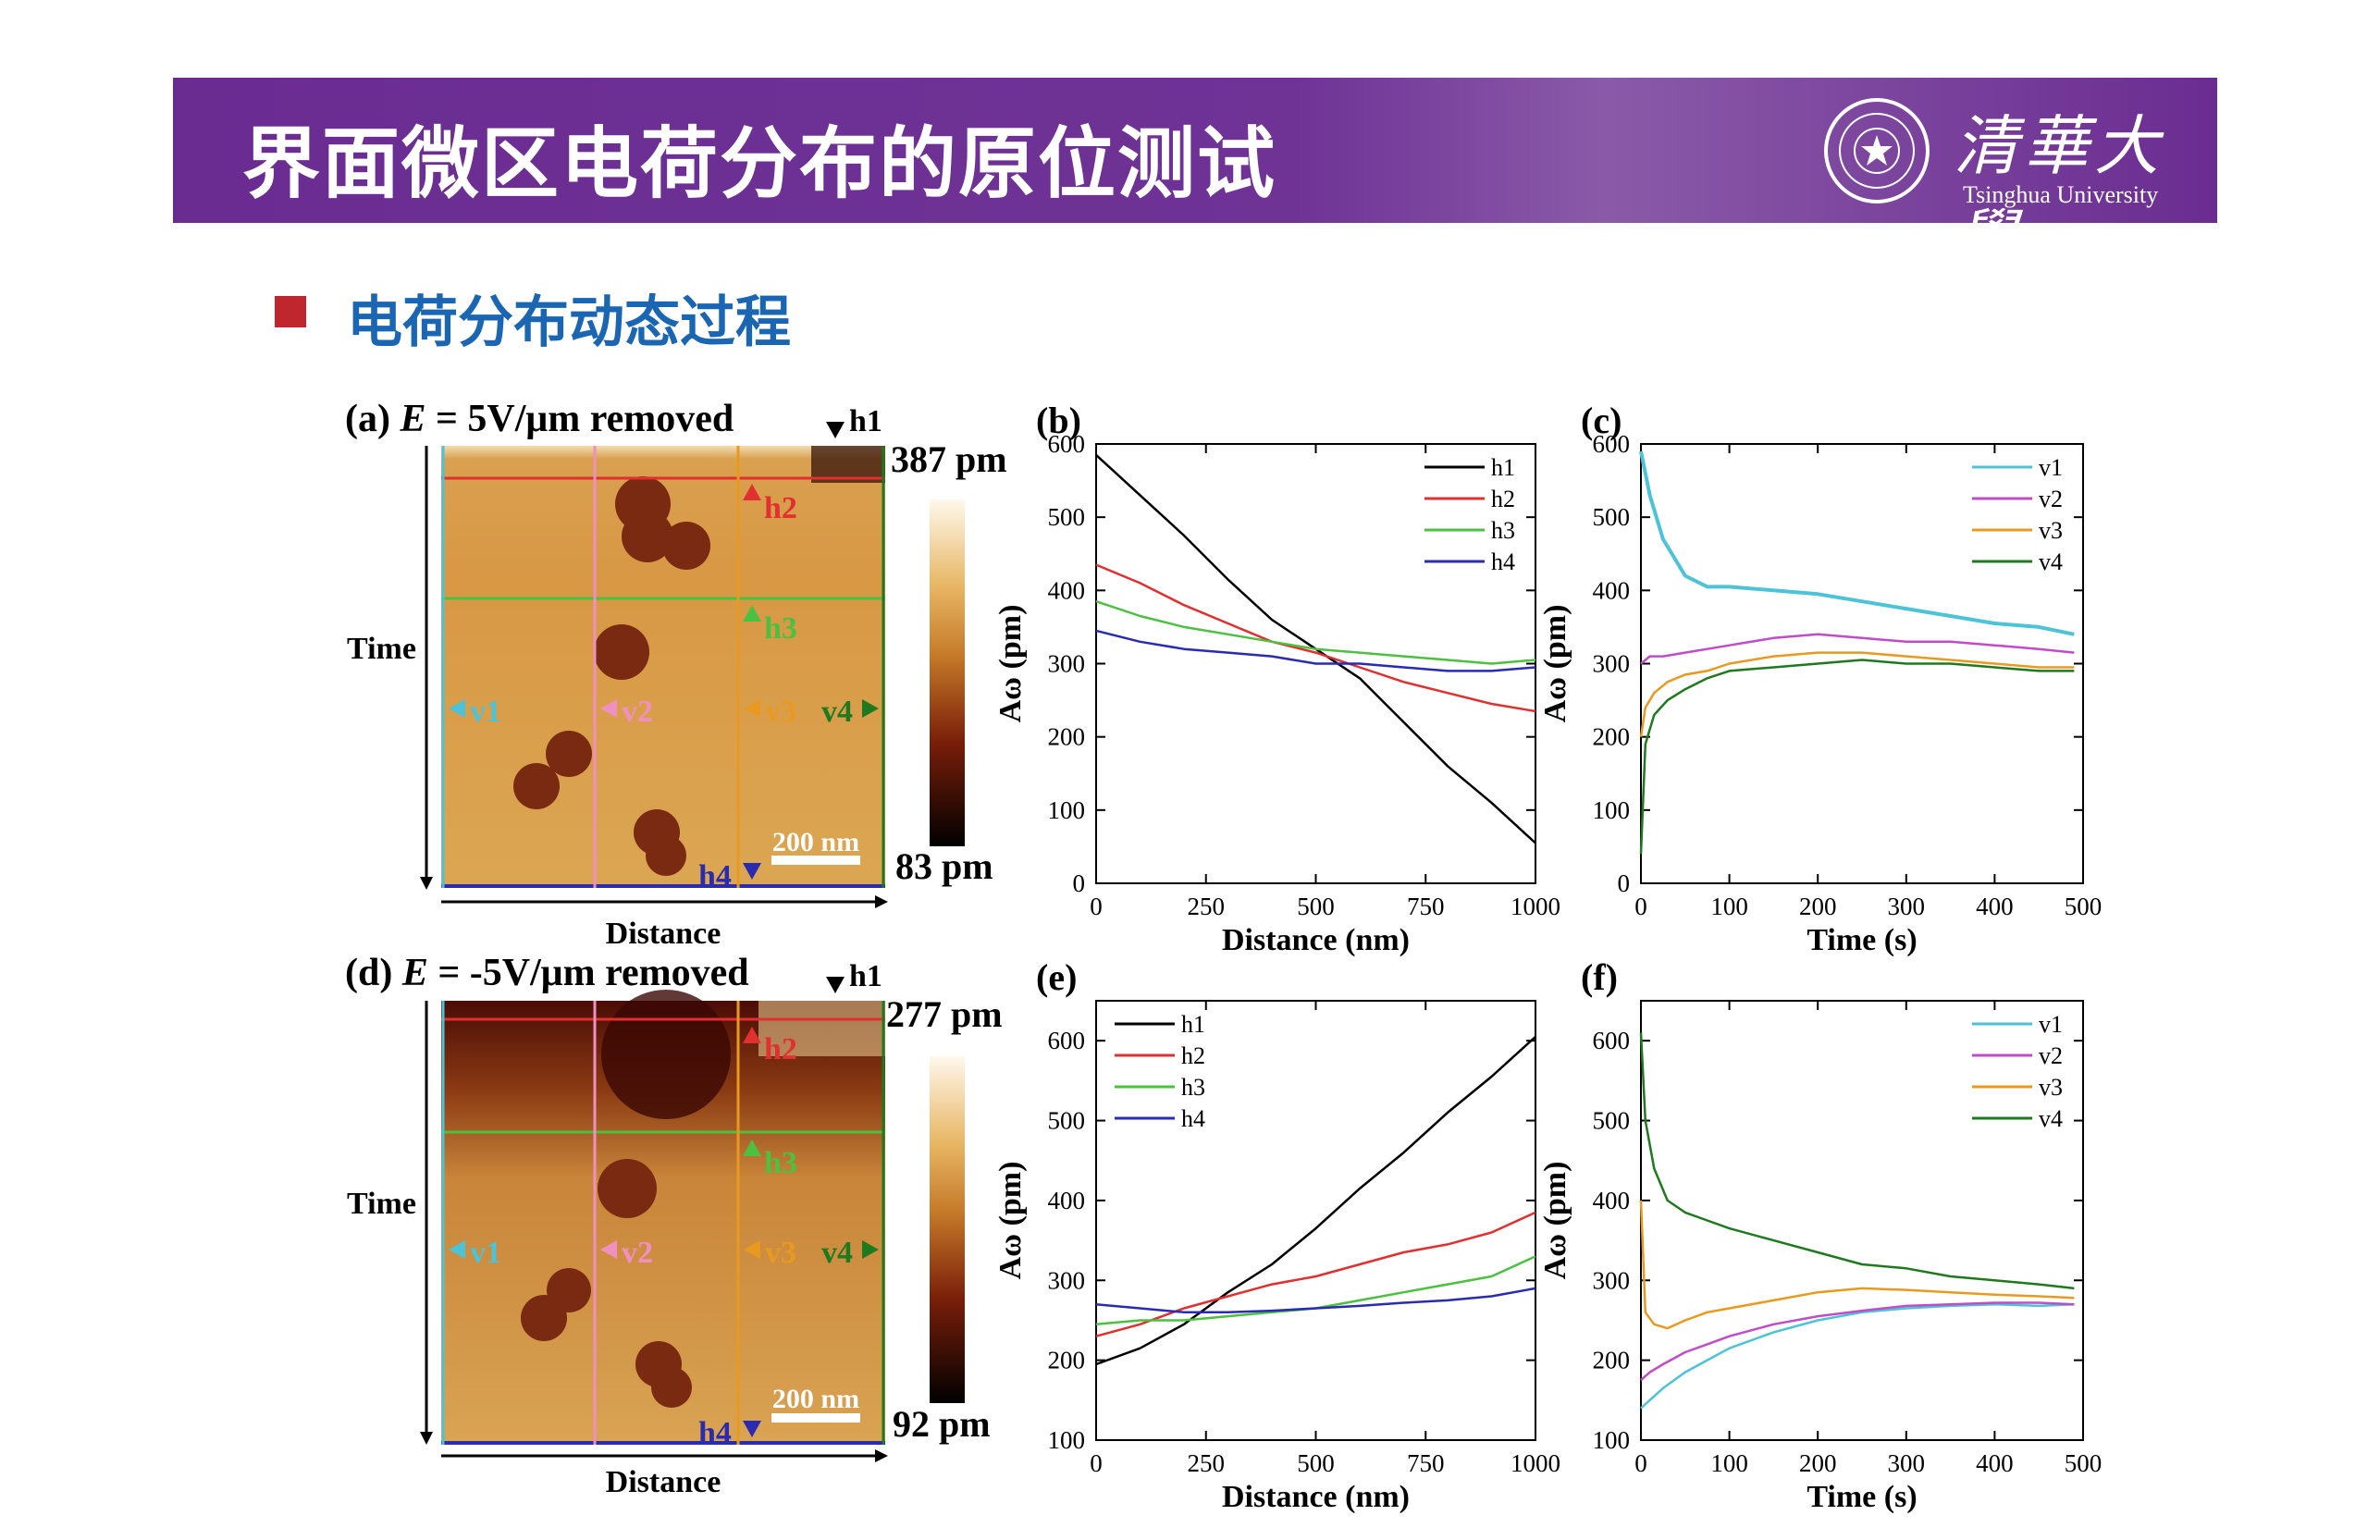  I want to click on chart-b-ytick-label: 200, so click(1067, 737).